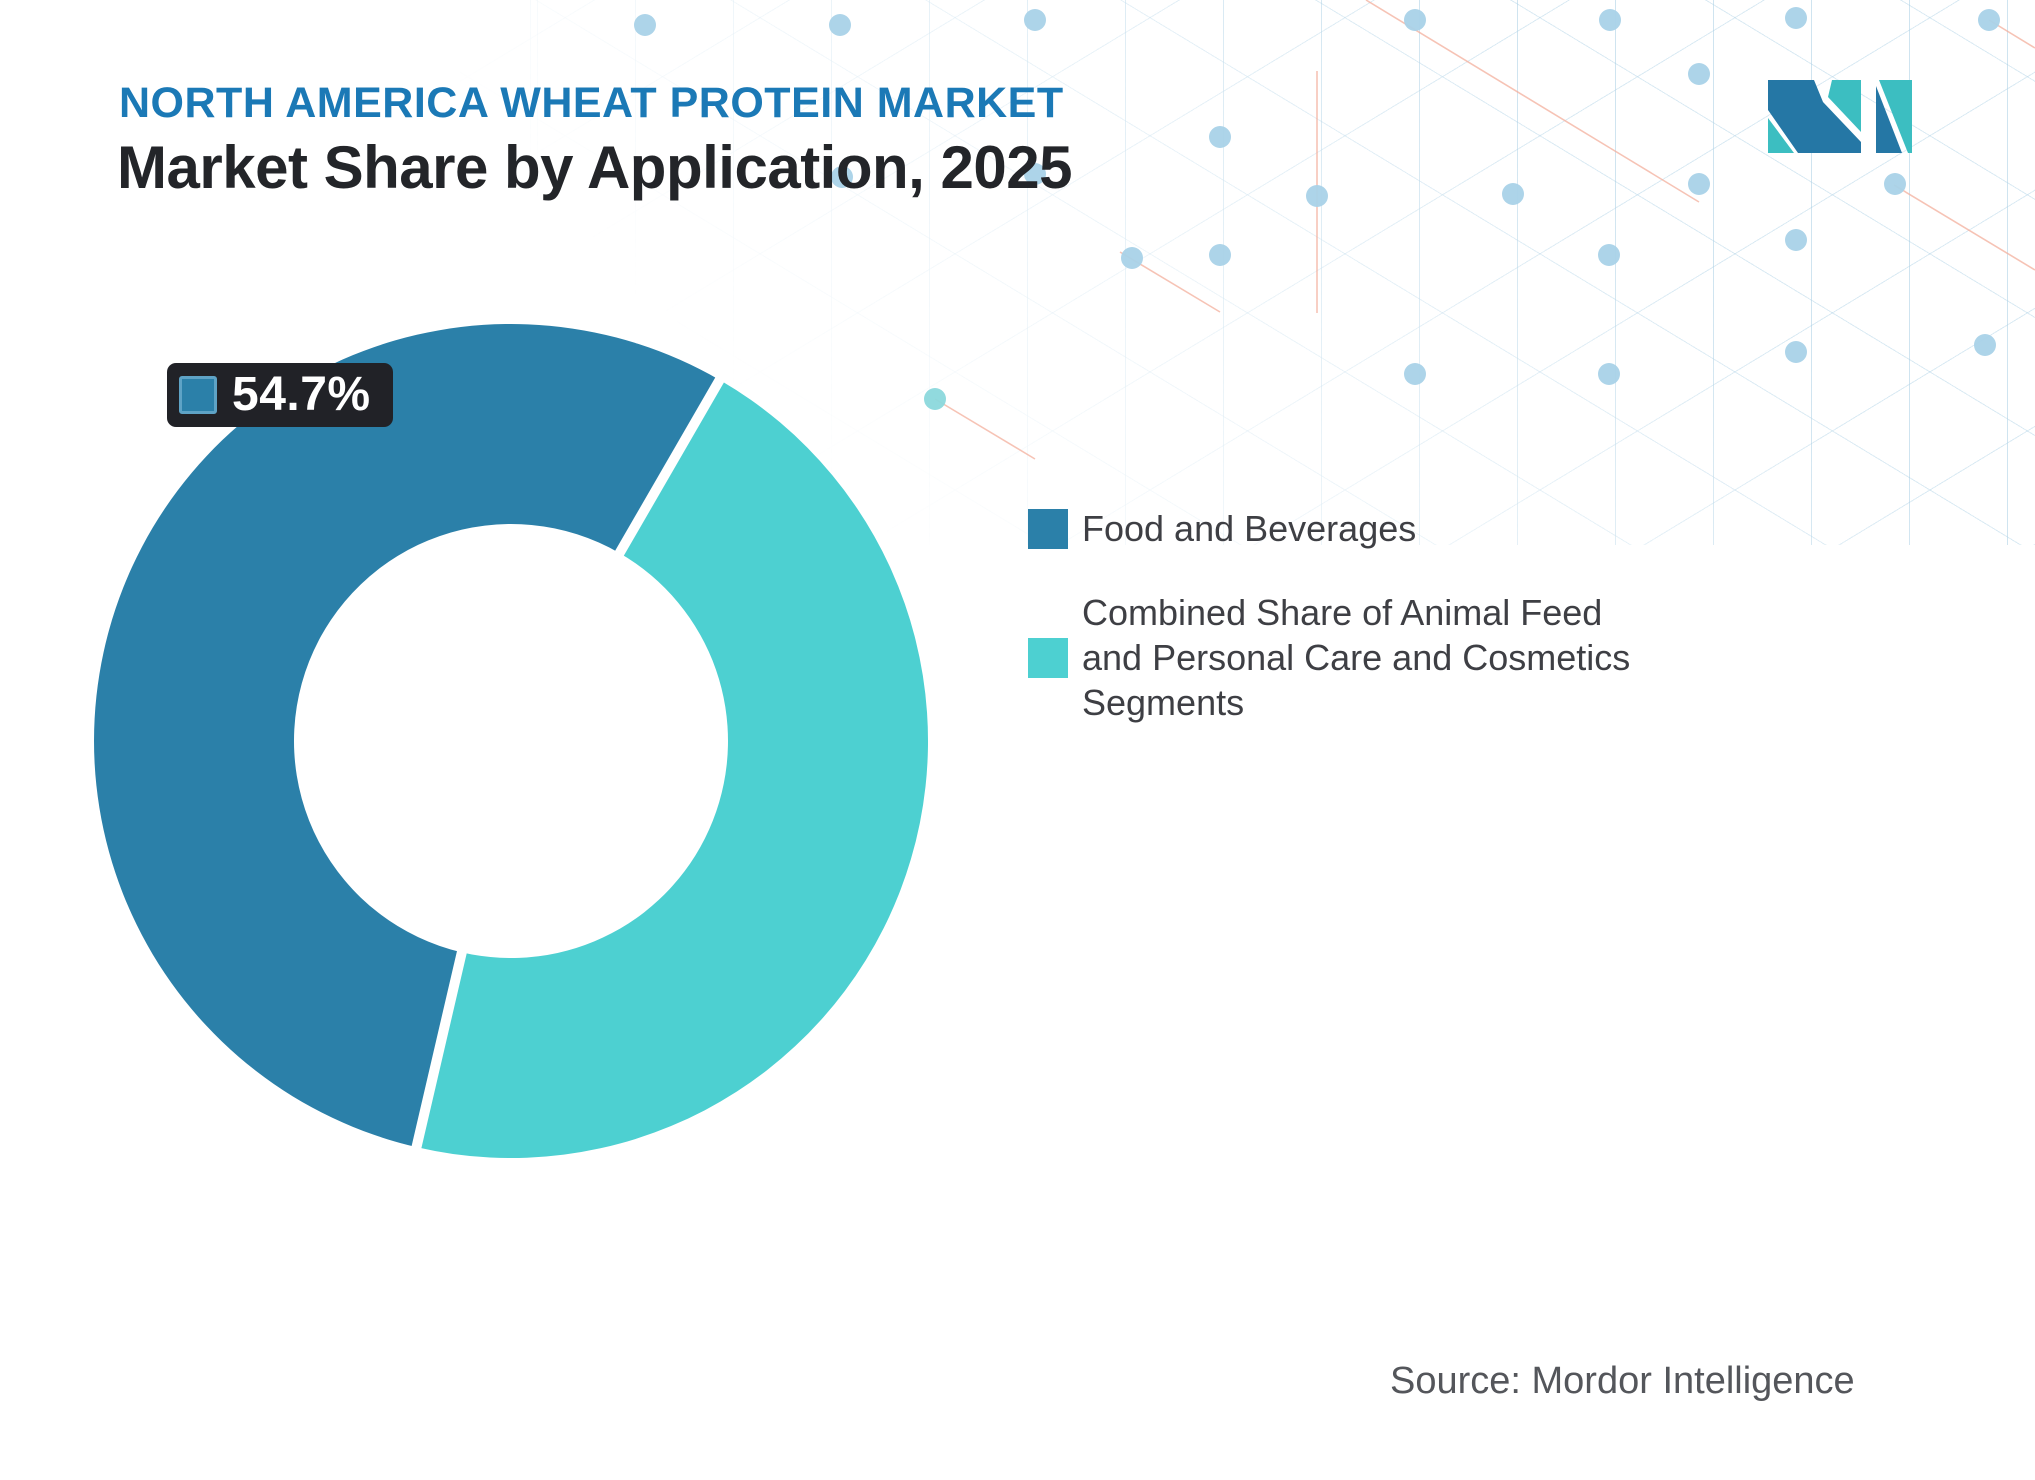  Describe the element at coordinates (198, 395) in the screenshot. I see `callout-swatch` at that location.